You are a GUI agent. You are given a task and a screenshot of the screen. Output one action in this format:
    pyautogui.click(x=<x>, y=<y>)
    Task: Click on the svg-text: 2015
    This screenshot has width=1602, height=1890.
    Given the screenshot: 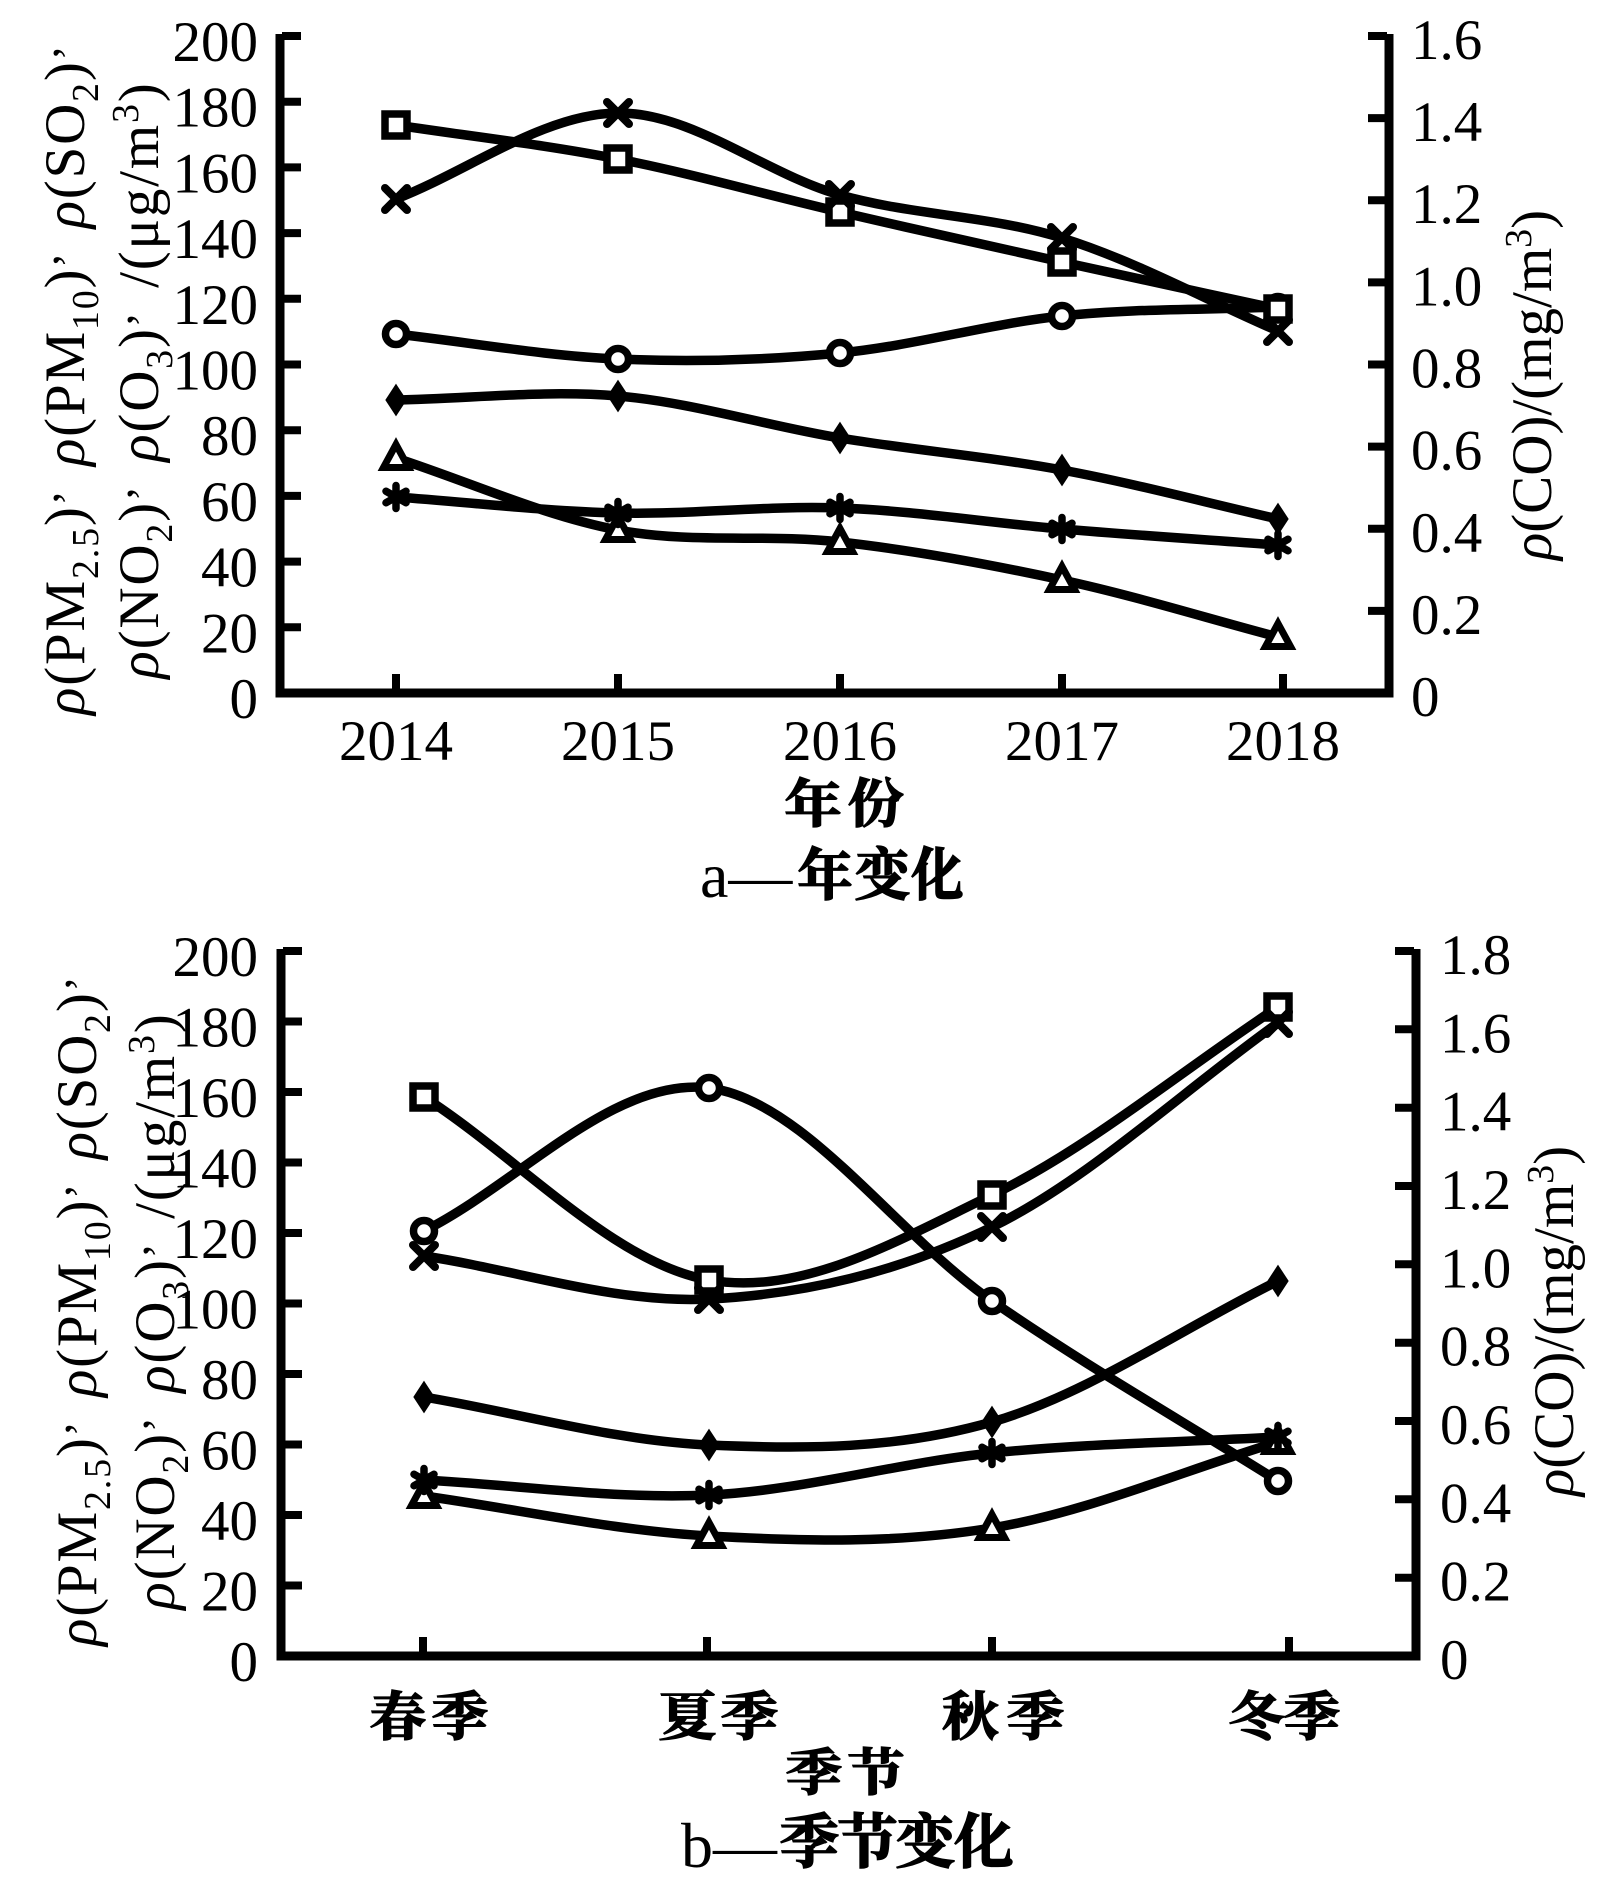 What is the action you would take?
    pyautogui.click(x=618, y=741)
    